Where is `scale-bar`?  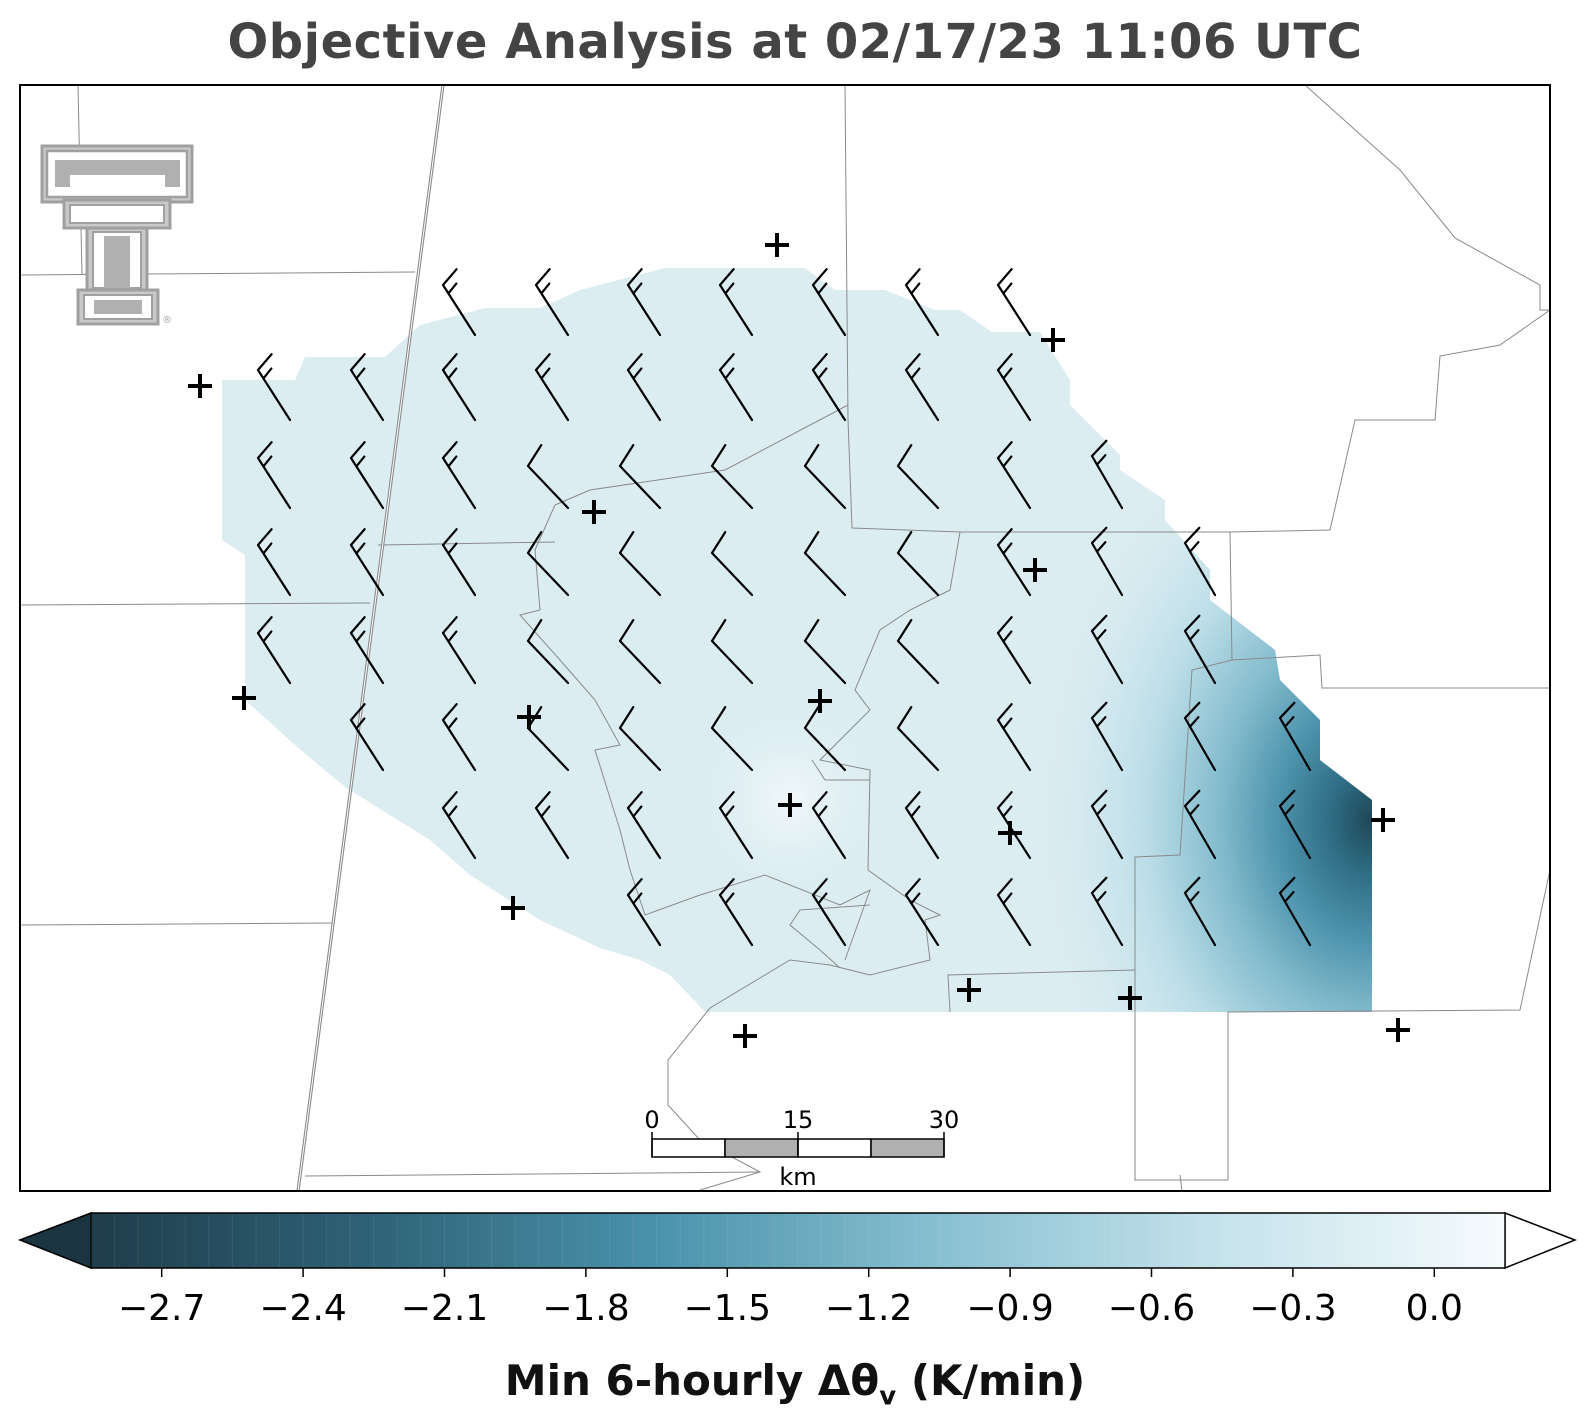 scale-bar is located at coordinates (798, 1145).